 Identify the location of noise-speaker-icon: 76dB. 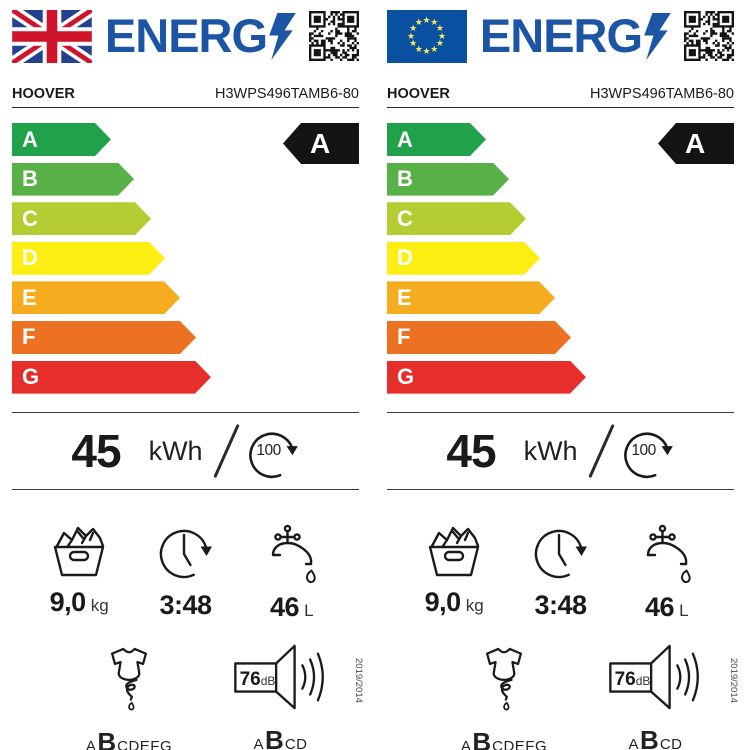
(281, 677).